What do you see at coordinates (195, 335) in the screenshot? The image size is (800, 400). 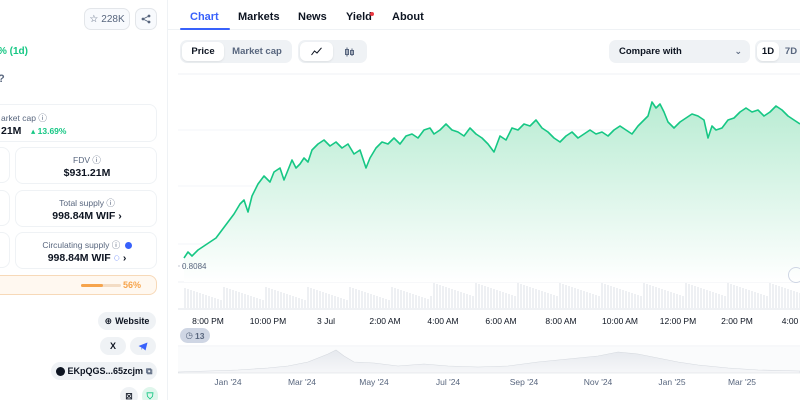 I see `events-badge: ◷ 13` at bounding box center [195, 335].